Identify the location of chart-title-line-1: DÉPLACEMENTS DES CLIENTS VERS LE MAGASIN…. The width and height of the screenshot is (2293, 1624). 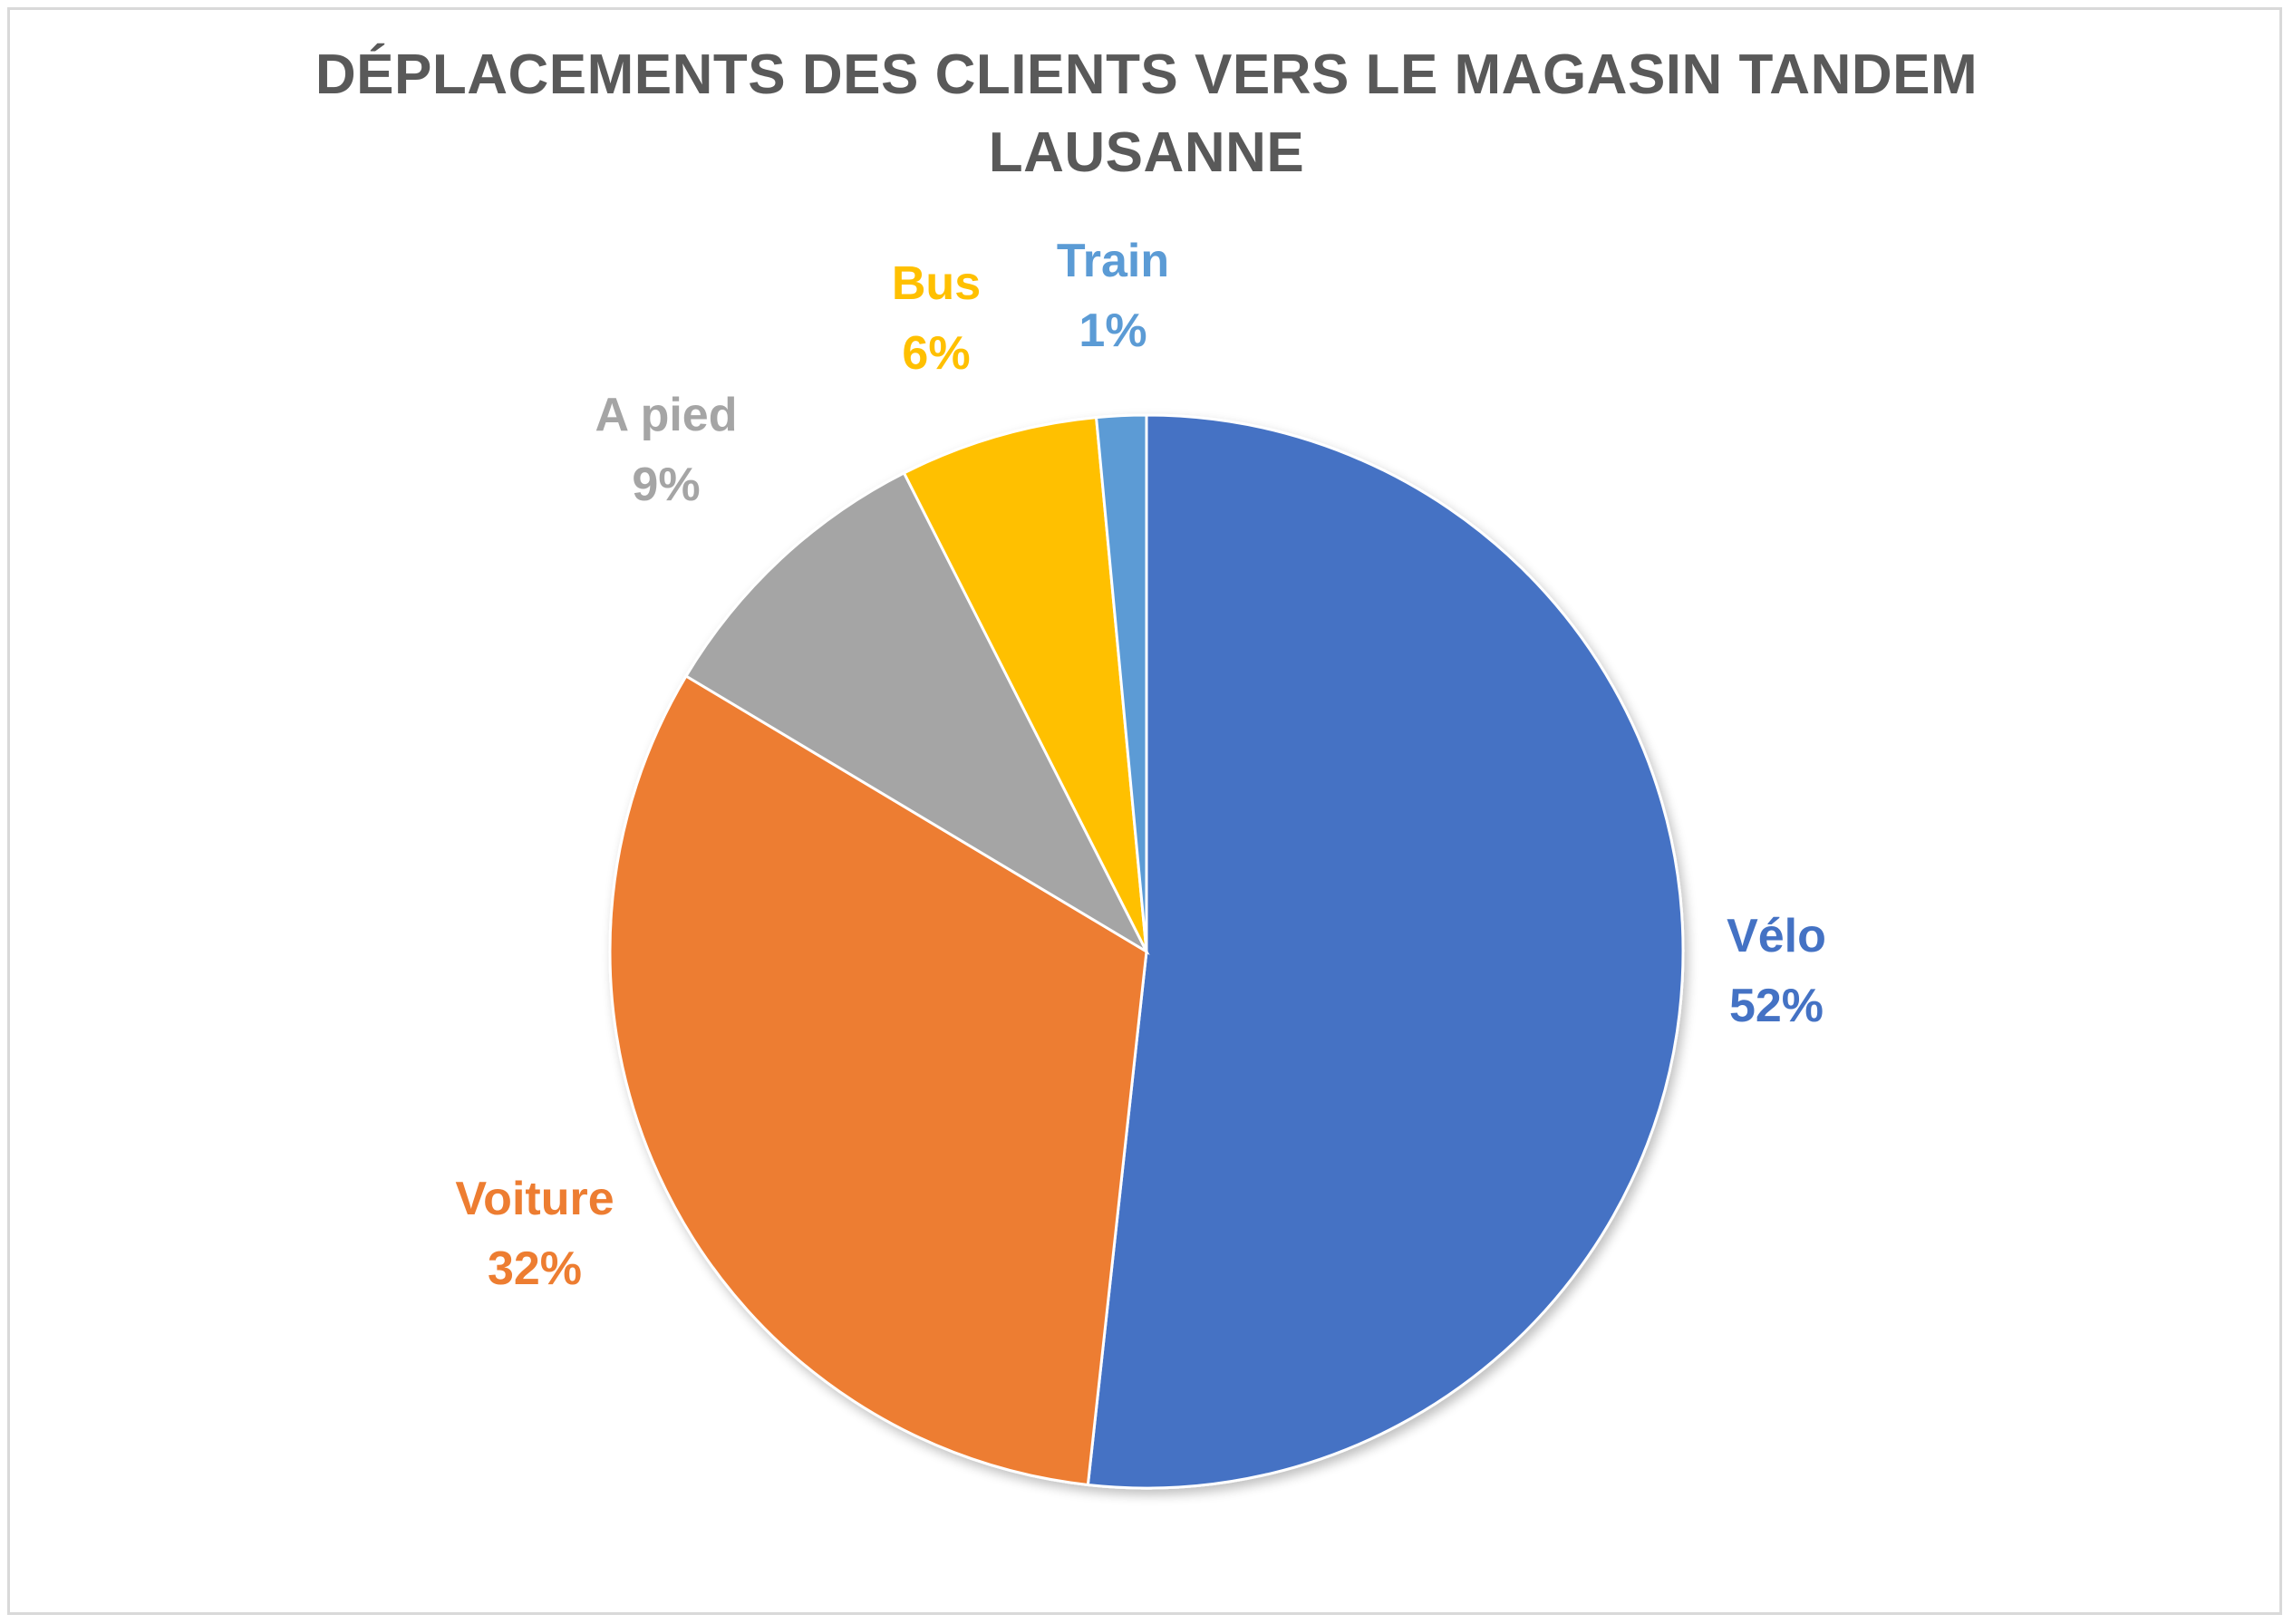
(1146, 75).